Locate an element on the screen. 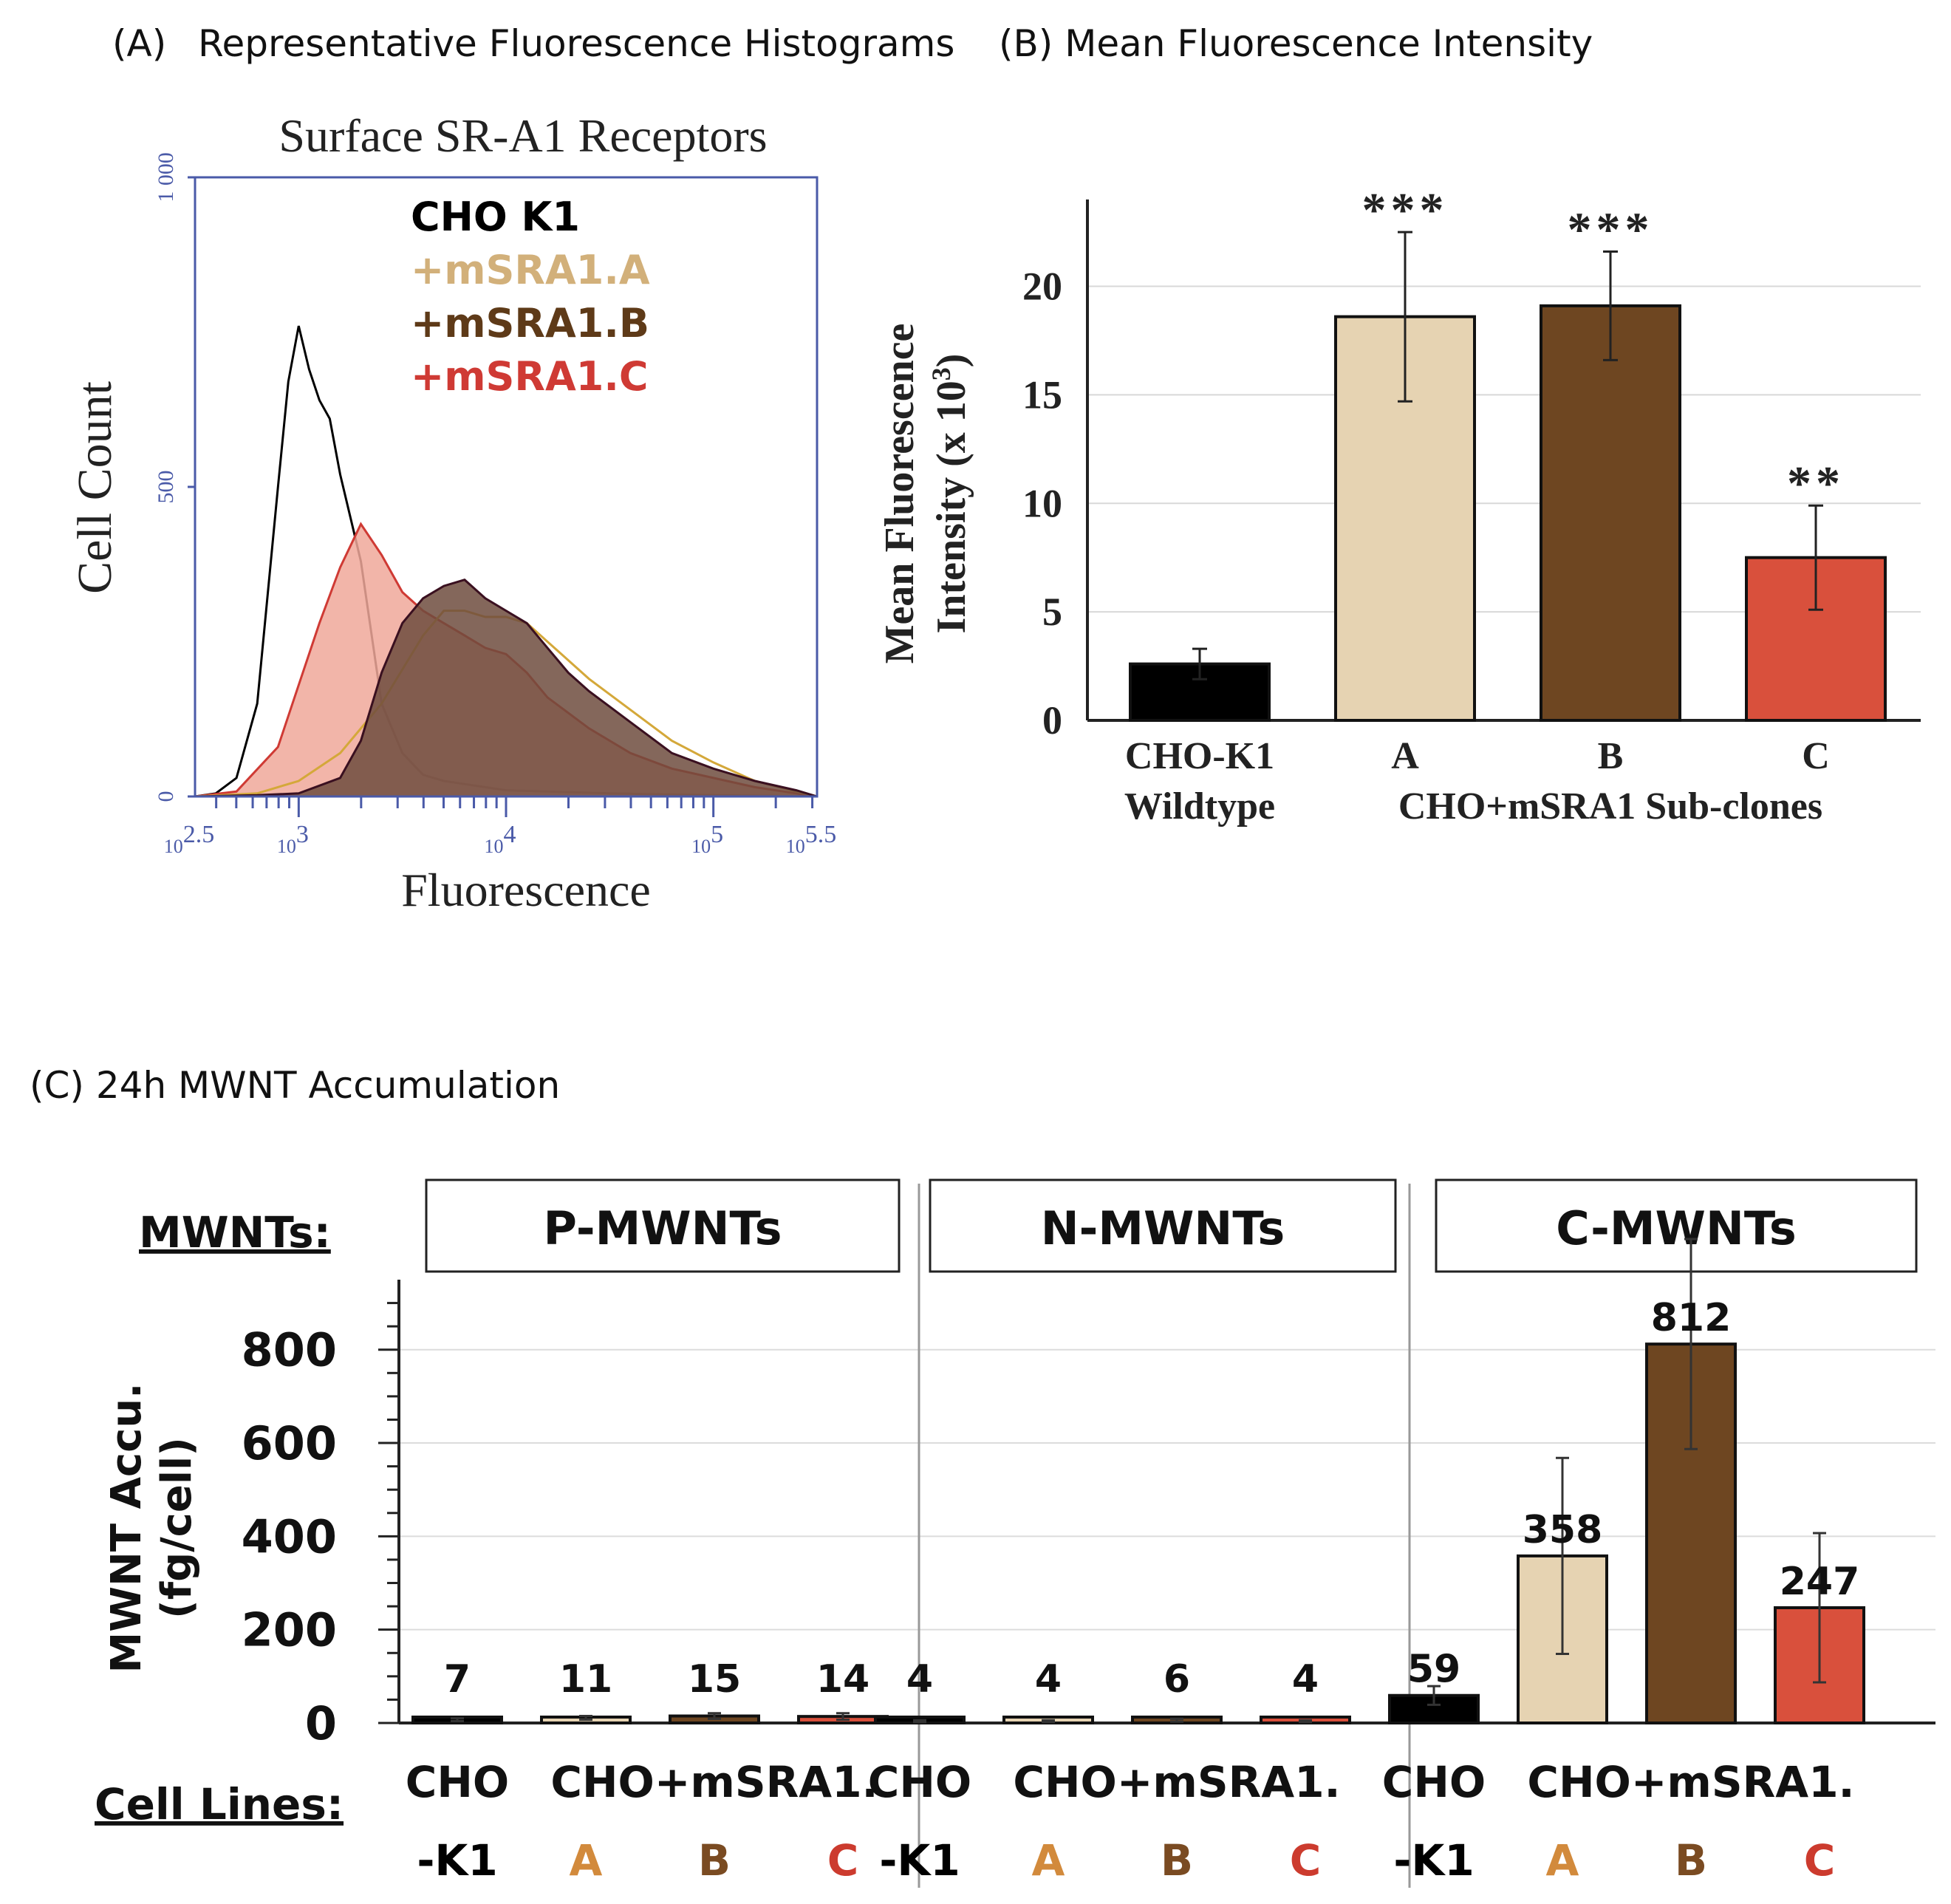  mwnts-row-label: MWNTs: is located at coordinates (235, 1232).